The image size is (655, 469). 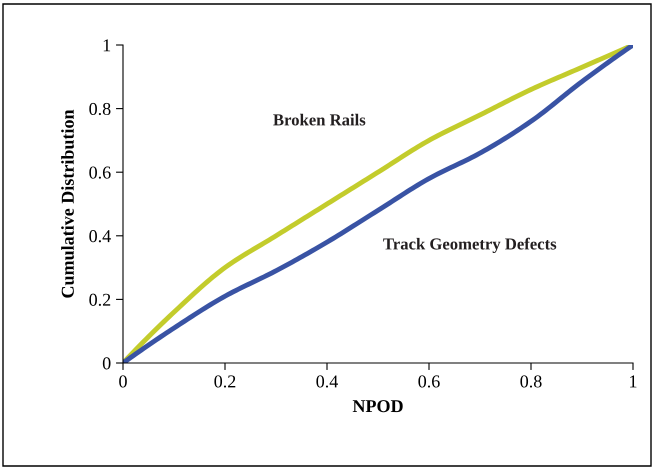 What do you see at coordinates (429, 381) in the screenshot?
I see `x-tick-label: 0.6` at bounding box center [429, 381].